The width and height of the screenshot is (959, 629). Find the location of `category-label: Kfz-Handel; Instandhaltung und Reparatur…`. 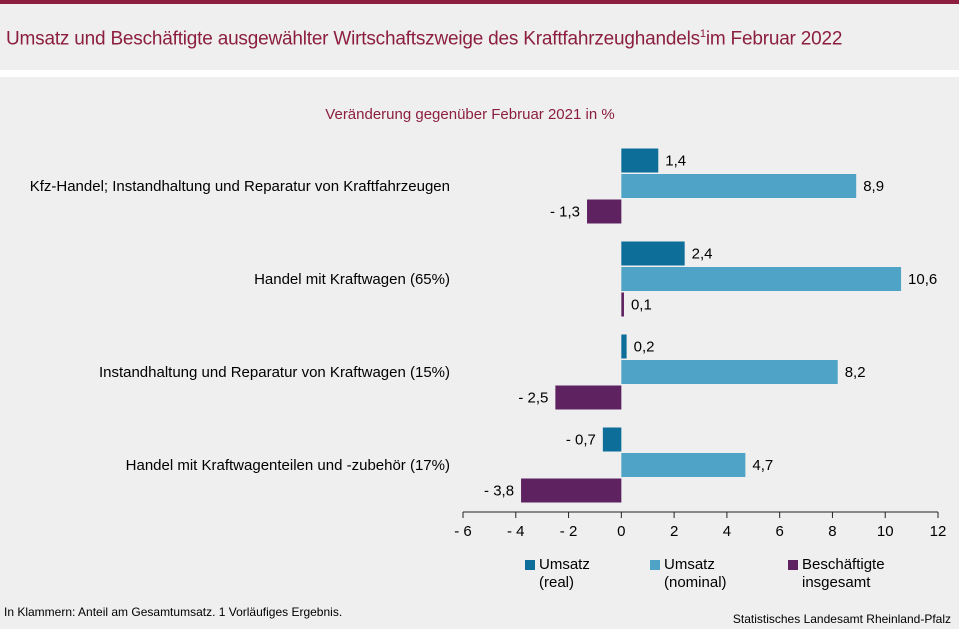

category-label: Kfz-Handel; Instandhaltung und Reparatur… is located at coordinates (240, 186).